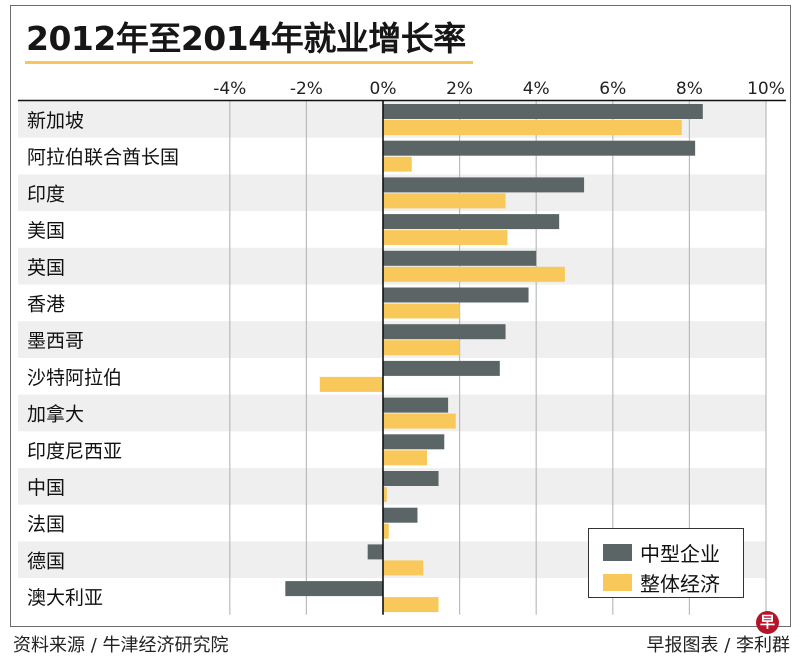  What do you see at coordinates (103, 158) in the screenshot?
I see `category-label: 阿拉伯联合酋长国` at bounding box center [103, 158].